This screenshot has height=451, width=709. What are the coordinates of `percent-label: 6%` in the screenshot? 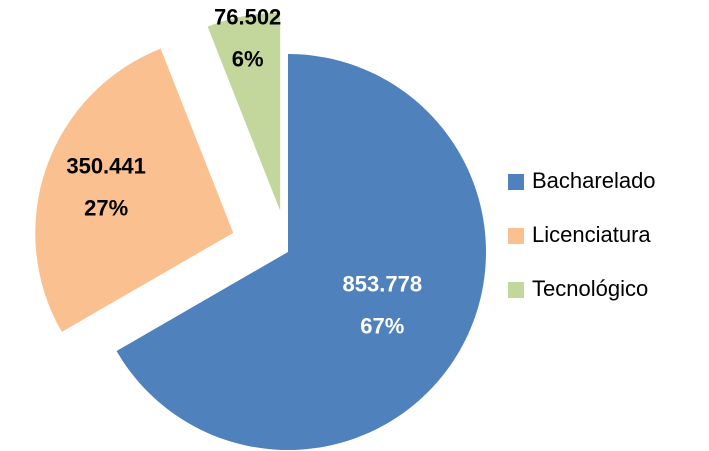 It's located at (248, 58).